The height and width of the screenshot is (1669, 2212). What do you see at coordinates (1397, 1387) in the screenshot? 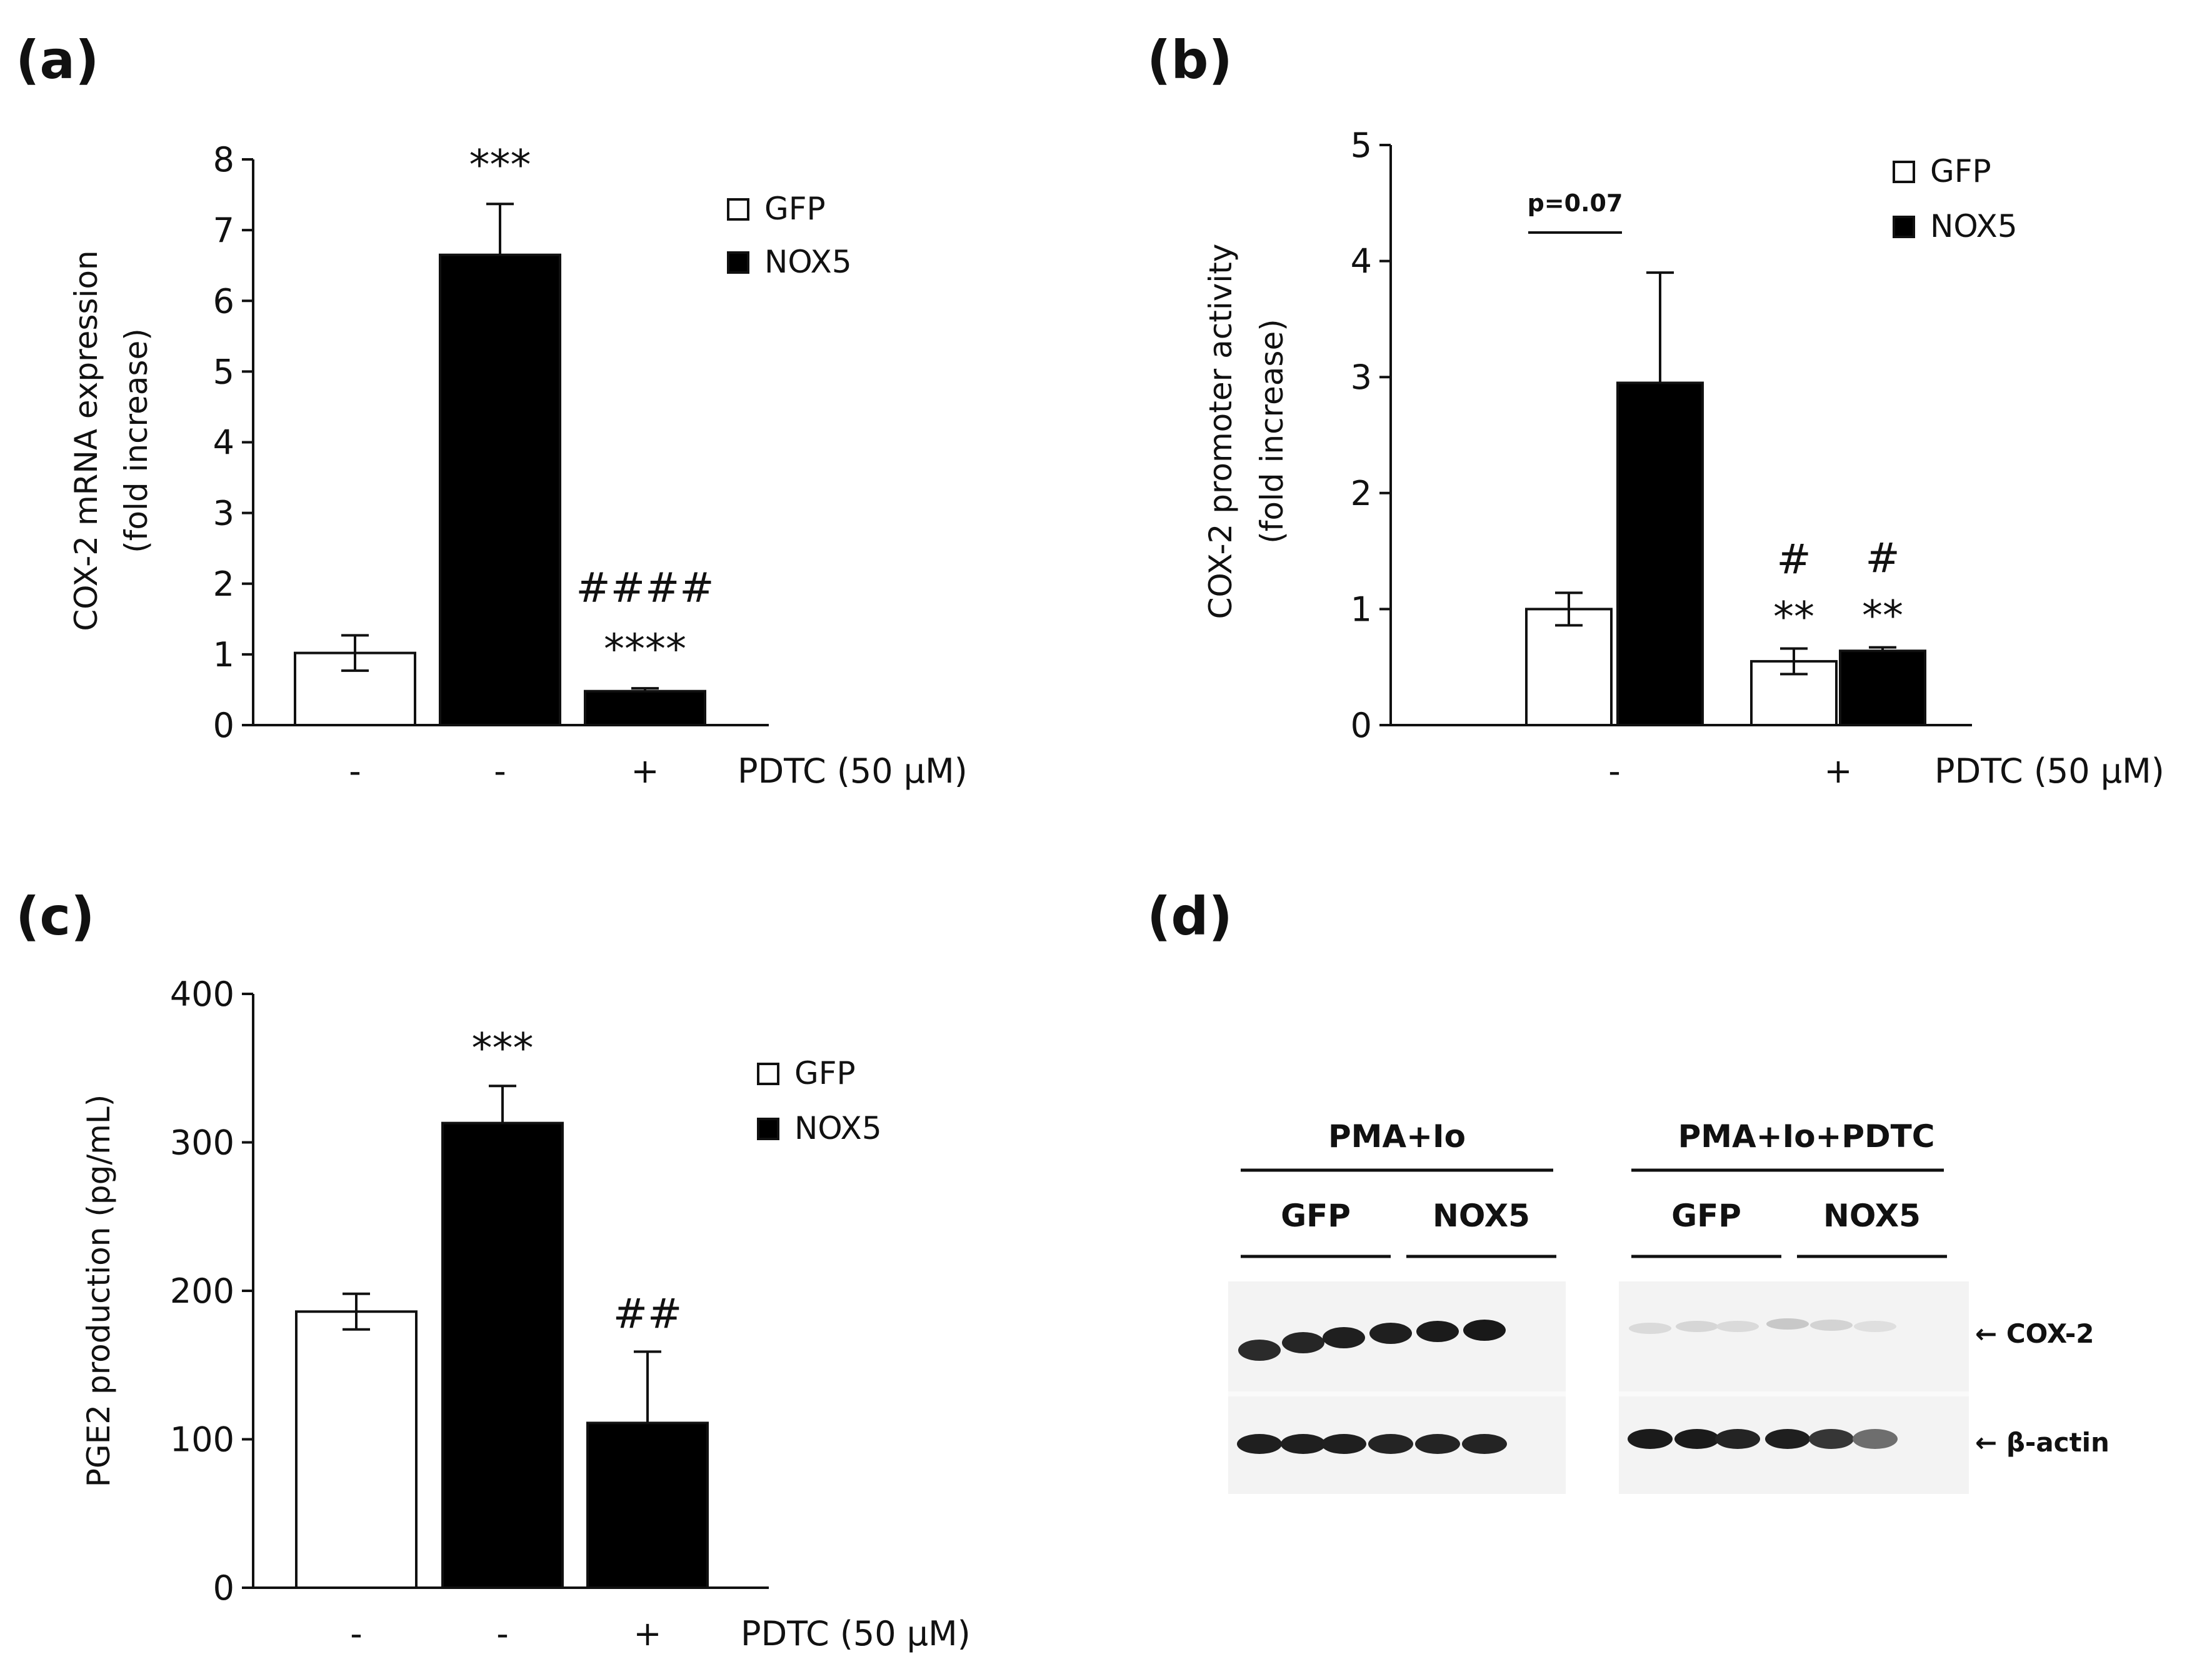
I see `blot-membrane-left` at bounding box center [1397, 1387].